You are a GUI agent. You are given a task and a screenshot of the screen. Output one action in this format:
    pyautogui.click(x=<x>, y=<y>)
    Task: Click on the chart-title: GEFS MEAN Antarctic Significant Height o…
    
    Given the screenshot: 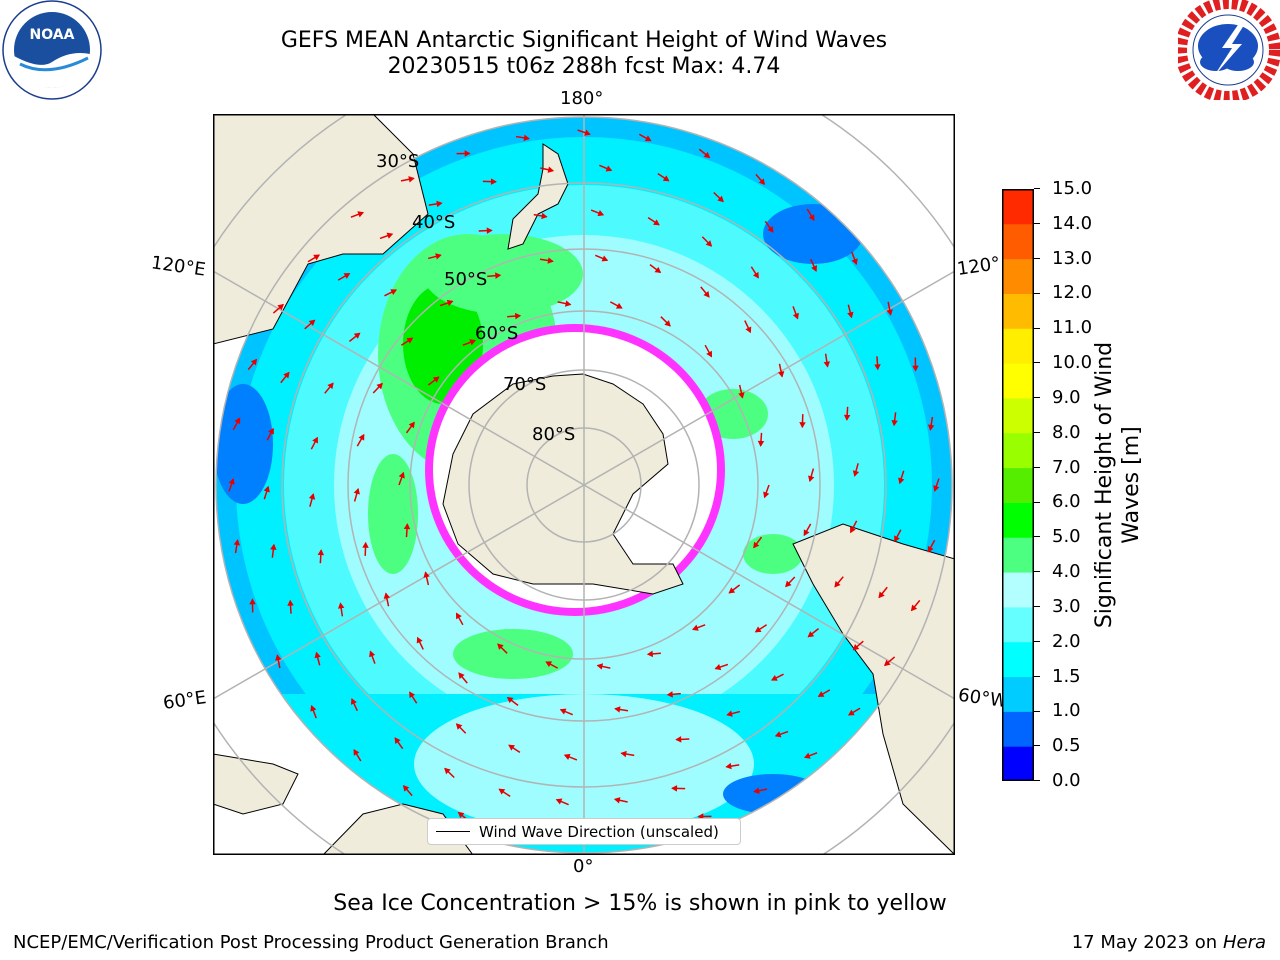 What is the action you would take?
    pyautogui.click(x=584, y=40)
    